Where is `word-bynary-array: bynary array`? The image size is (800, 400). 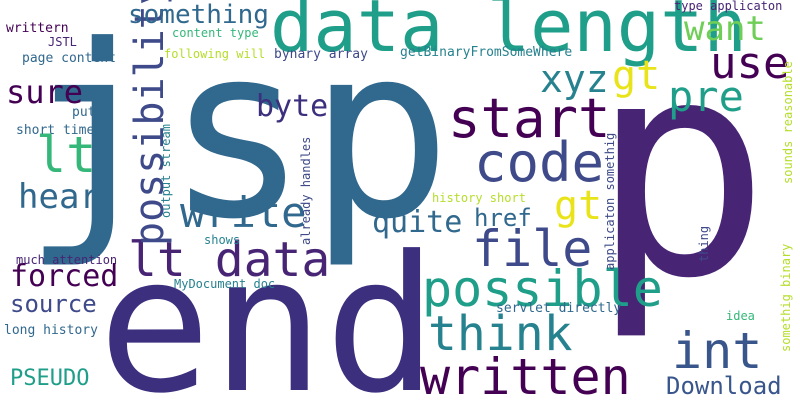
word-bynary-array: bynary array is located at coordinates (321, 54).